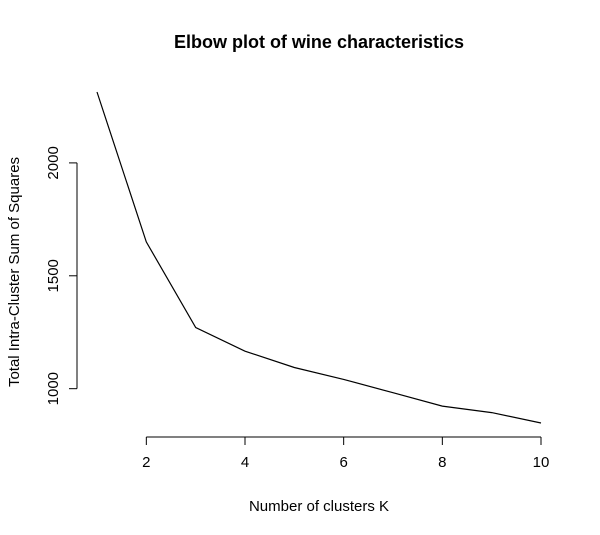 This screenshot has width=600, height=535. What do you see at coordinates (442, 462) in the screenshot?
I see `x-tick-label: 8` at bounding box center [442, 462].